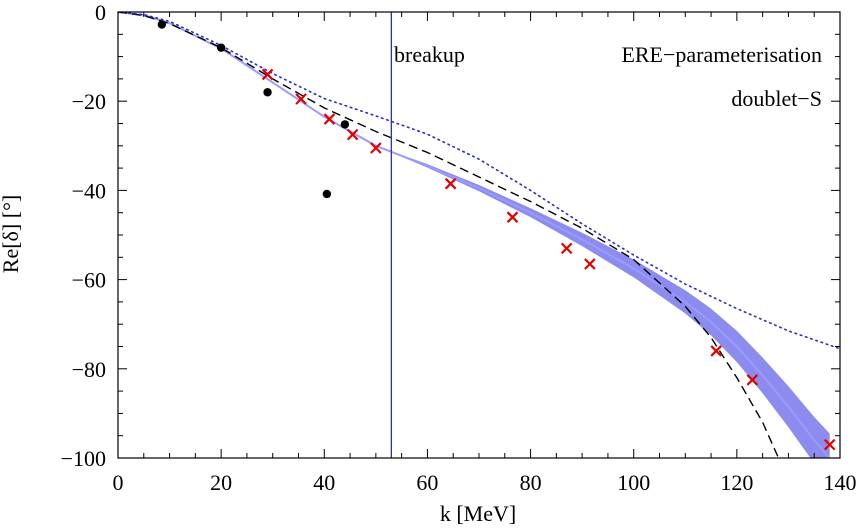 The width and height of the screenshot is (863, 528). Describe the element at coordinates (429, 54) in the screenshot. I see `breakup-label: breakup` at that location.